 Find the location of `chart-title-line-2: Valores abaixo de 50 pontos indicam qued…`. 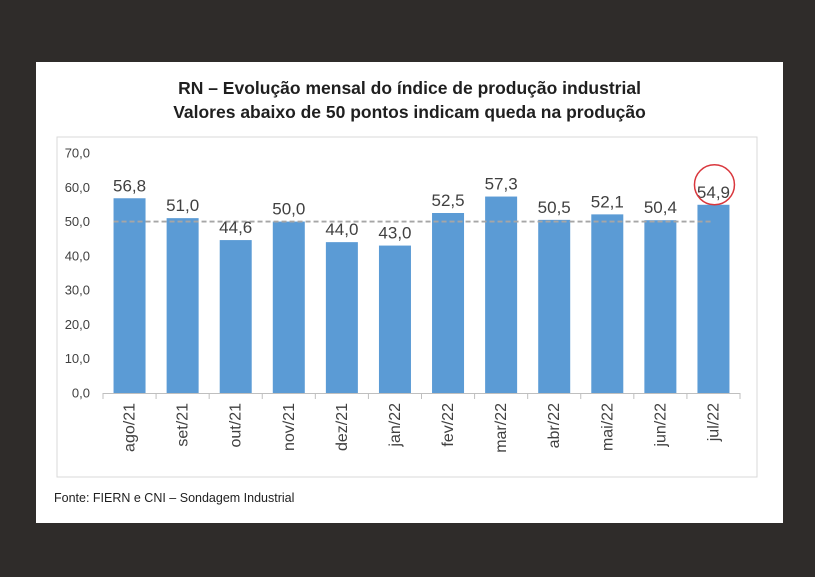

chart-title-line-2: Valores abaixo de 50 pontos indicam qued… is located at coordinates (409, 112).